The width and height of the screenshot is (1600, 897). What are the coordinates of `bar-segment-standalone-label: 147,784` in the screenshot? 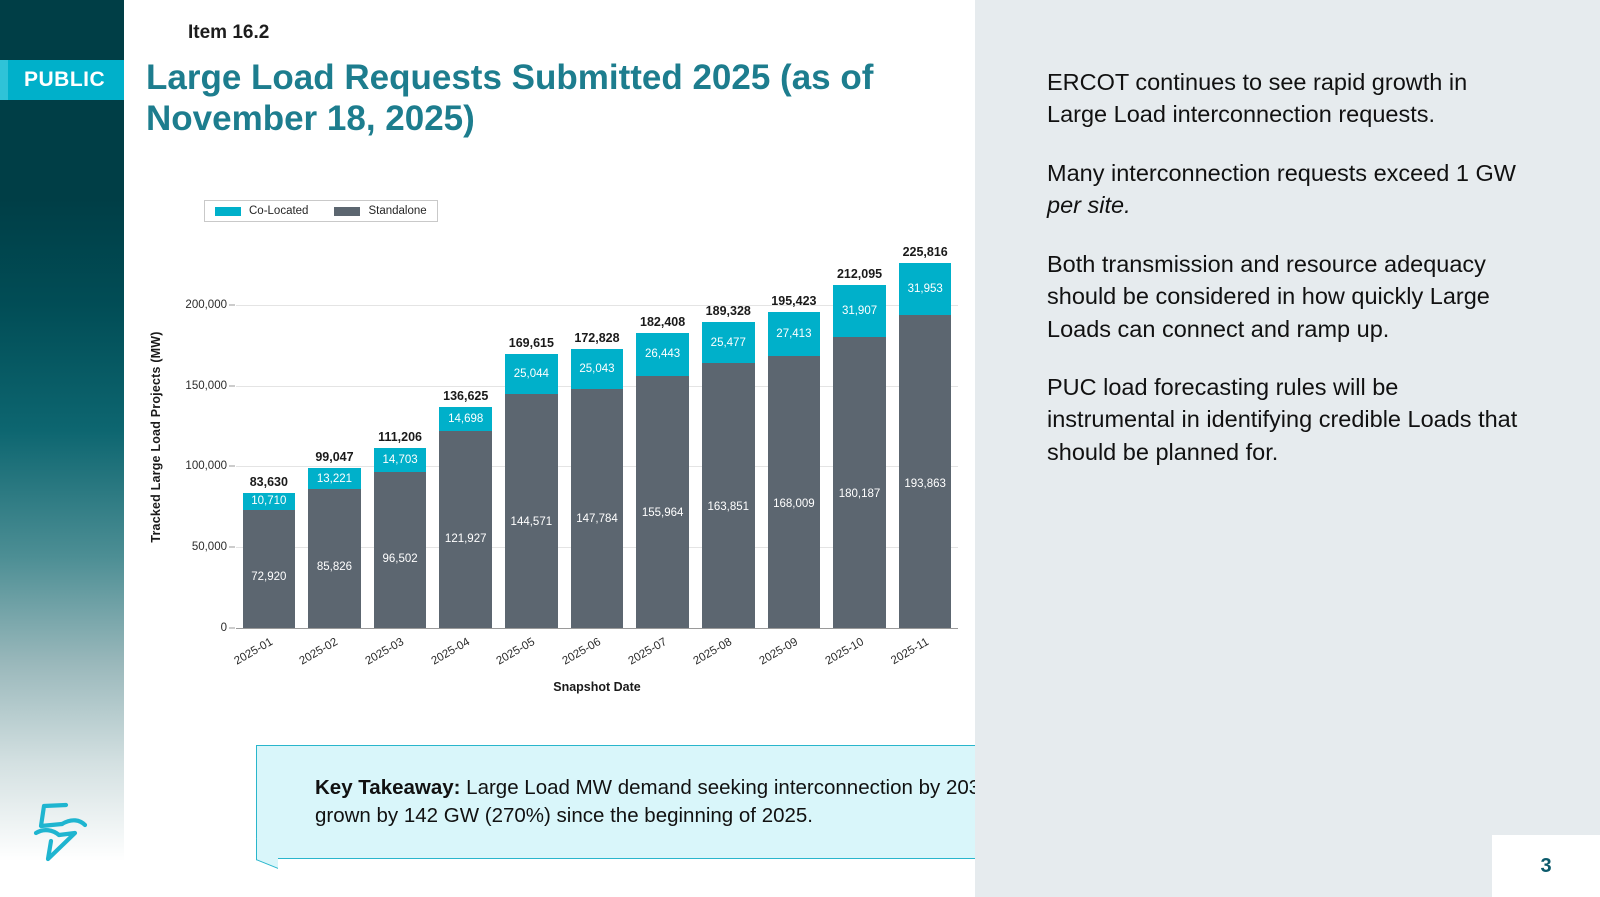 It's located at (597, 519).